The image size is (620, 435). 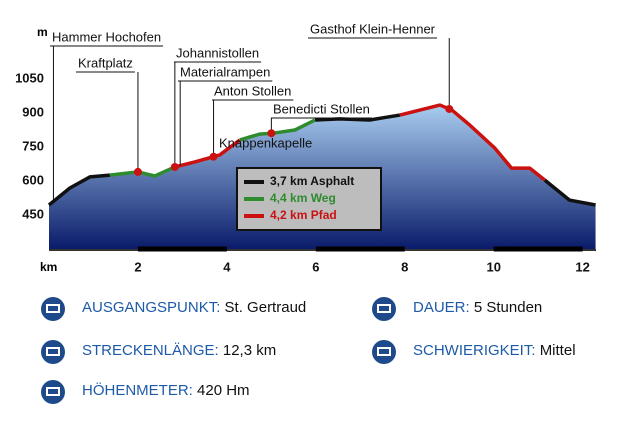 I want to click on y-tick-label: 750, so click(x=33, y=145).